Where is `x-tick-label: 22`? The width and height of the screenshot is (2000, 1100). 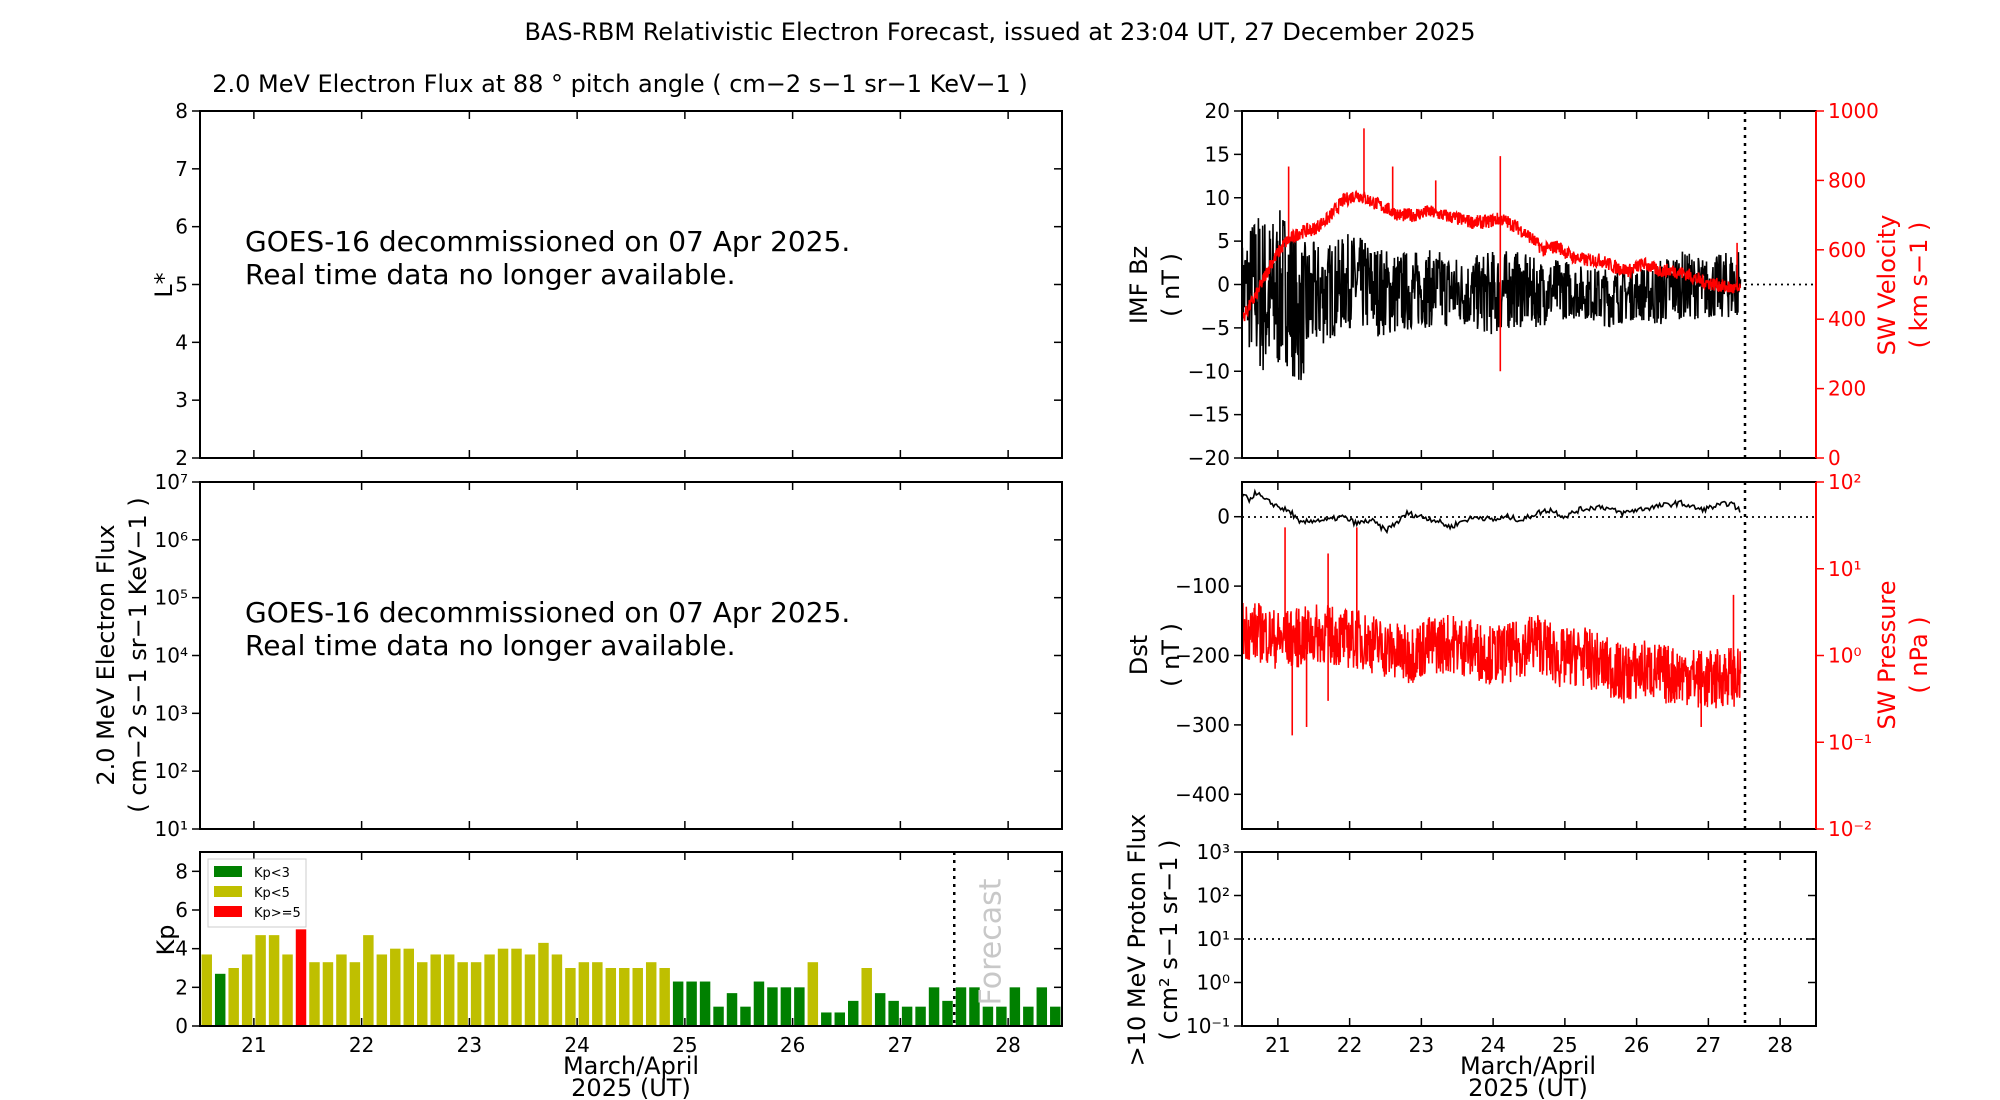
x-tick-label: 22 is located at coordinates (361, 1045).